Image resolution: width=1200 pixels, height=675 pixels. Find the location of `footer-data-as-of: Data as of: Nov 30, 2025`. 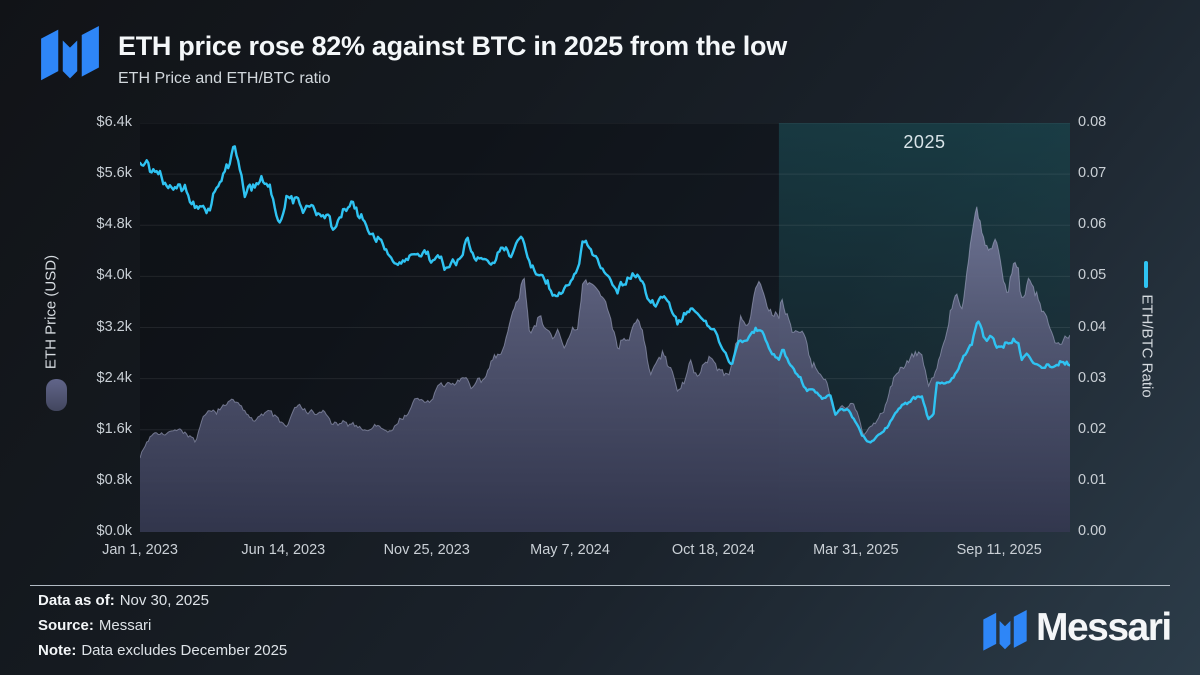

footer-data-as-of: Data as of: Nov 30, 2025 is located at coordinates (123, 600).